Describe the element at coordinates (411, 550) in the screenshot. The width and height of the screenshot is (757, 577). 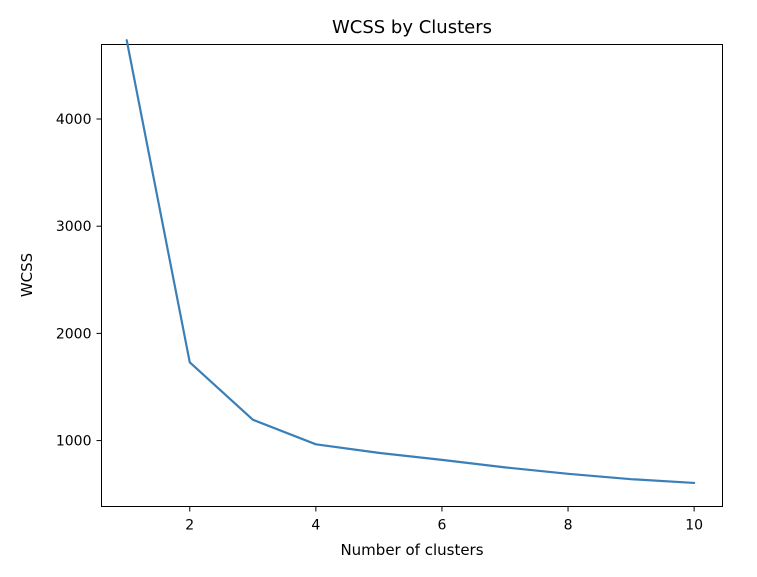
I see `x-axis-label: Number of clusters` at that location.